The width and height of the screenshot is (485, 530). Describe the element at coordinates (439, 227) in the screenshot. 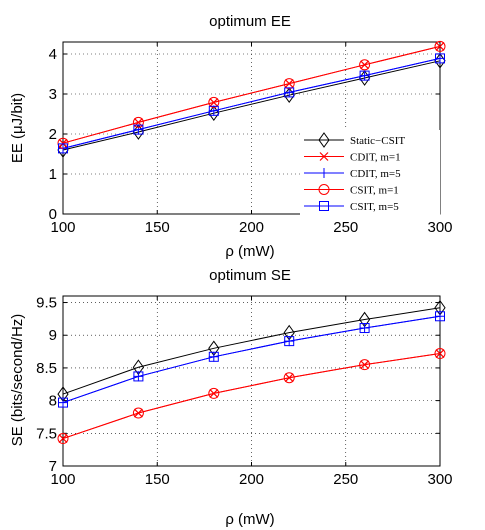

I see `ee-x-tick-label: 300` at that location.